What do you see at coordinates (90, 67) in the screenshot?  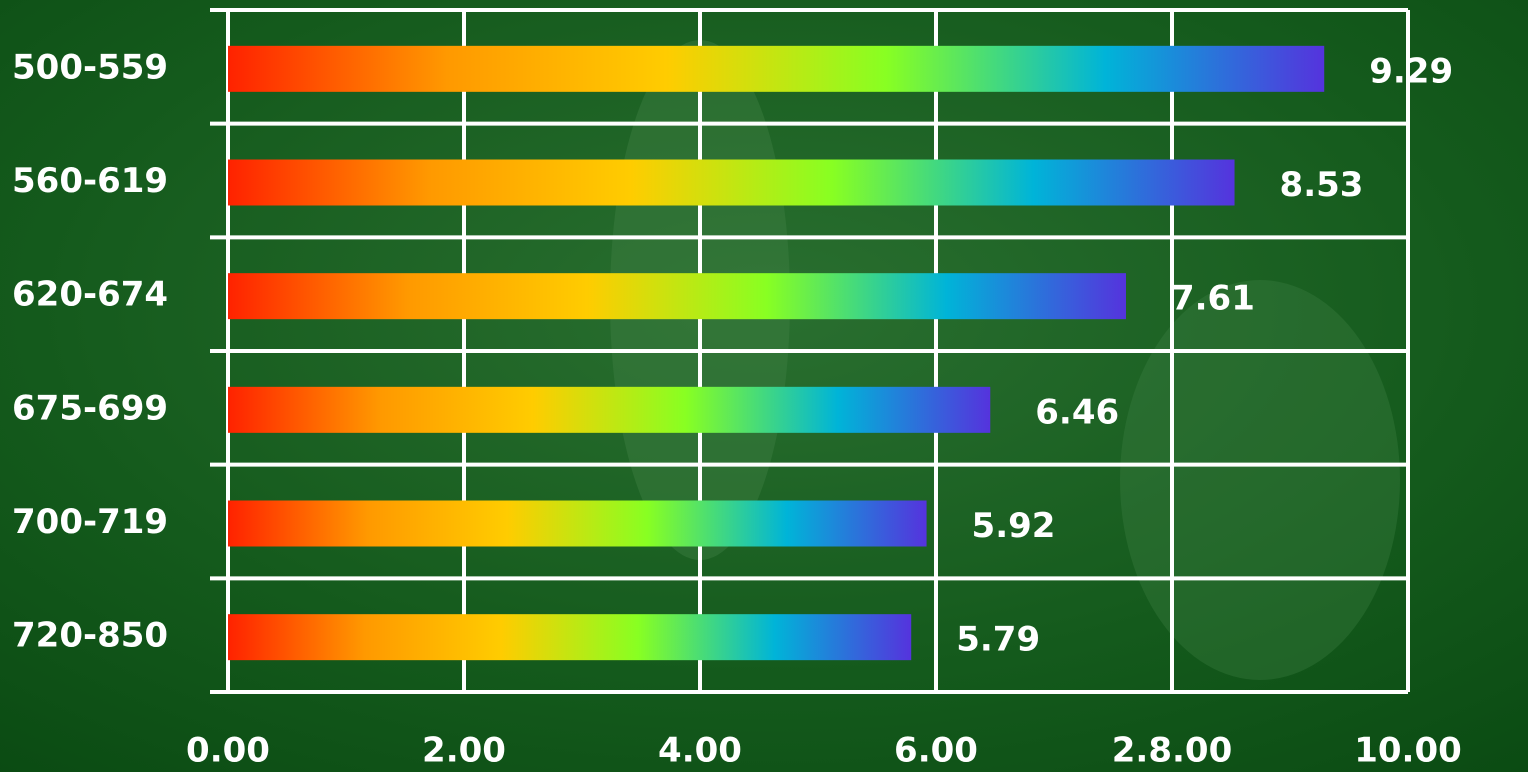 I see `y-tick-label: 500-559` at bounding box center [90, 67].